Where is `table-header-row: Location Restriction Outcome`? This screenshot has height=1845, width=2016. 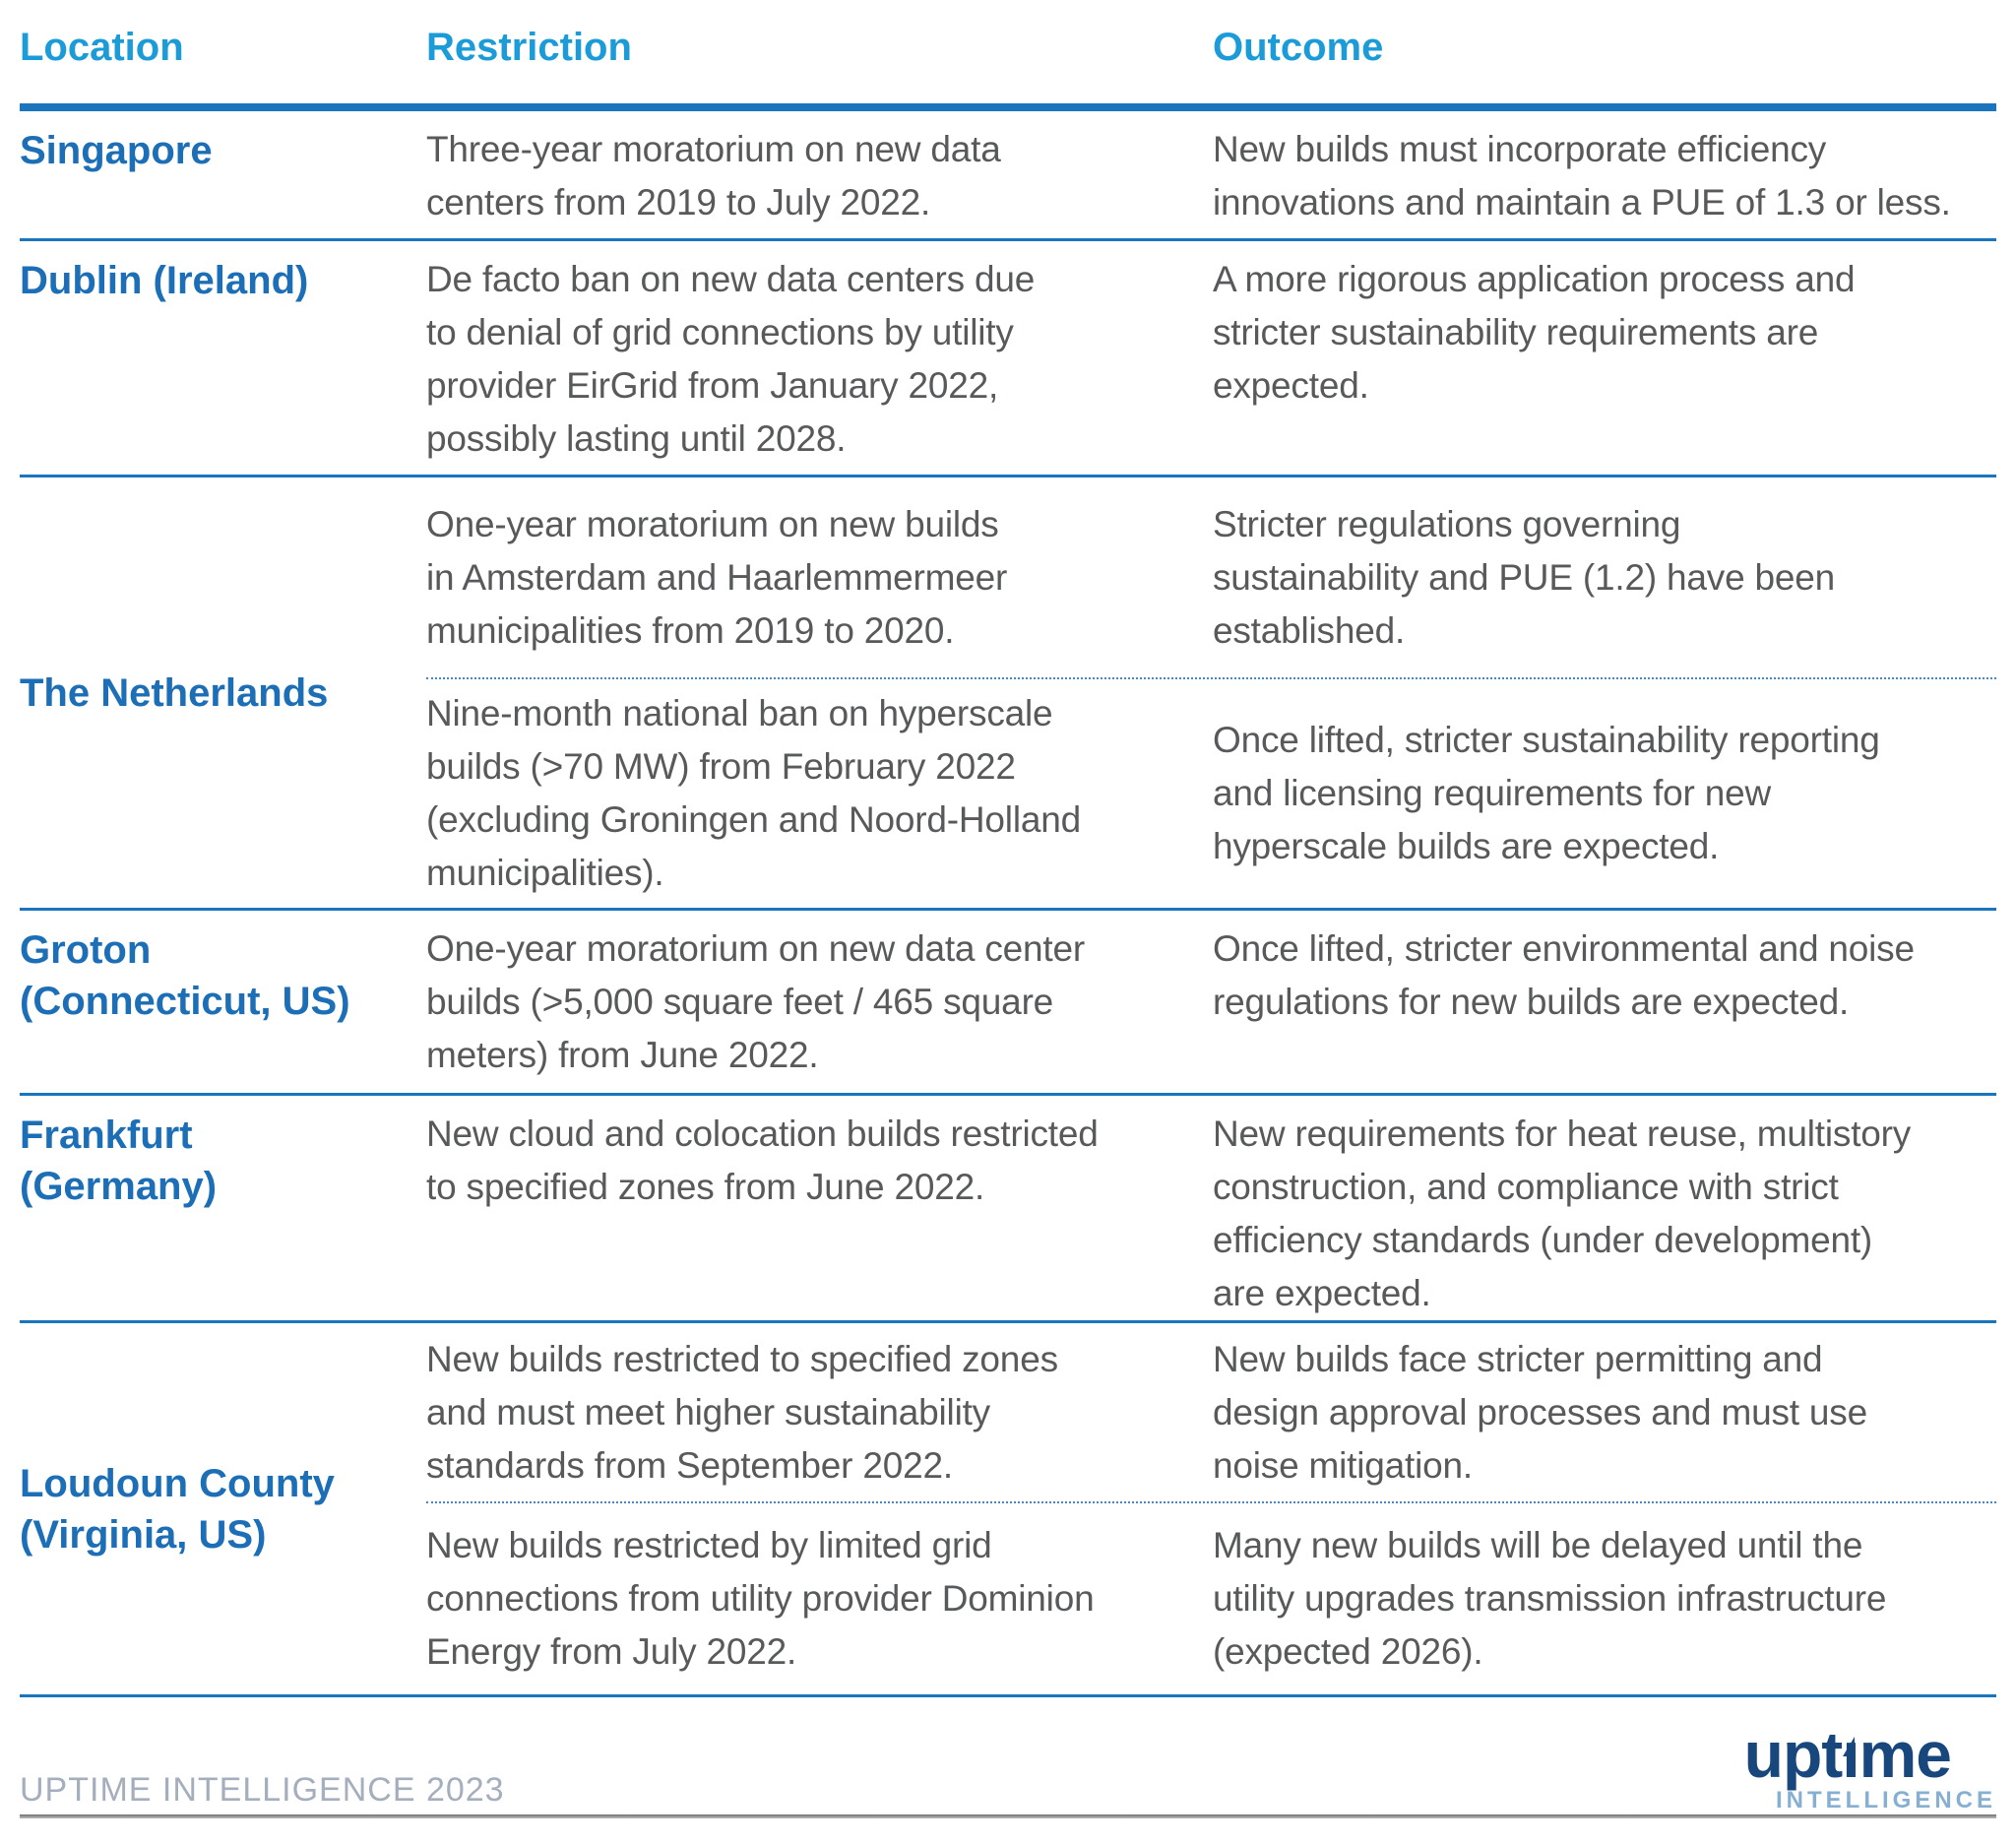 table-header-row: Location Restriction Outcome is located at coordinates (1008, 56).